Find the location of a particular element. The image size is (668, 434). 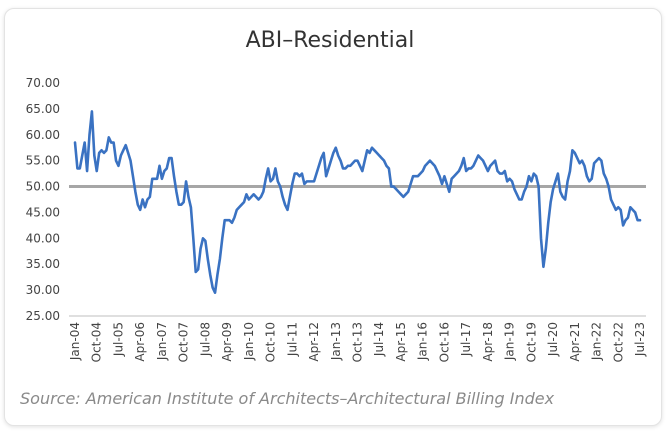

x-tick-label: Jul-17 is located at coordinates (466, 339).